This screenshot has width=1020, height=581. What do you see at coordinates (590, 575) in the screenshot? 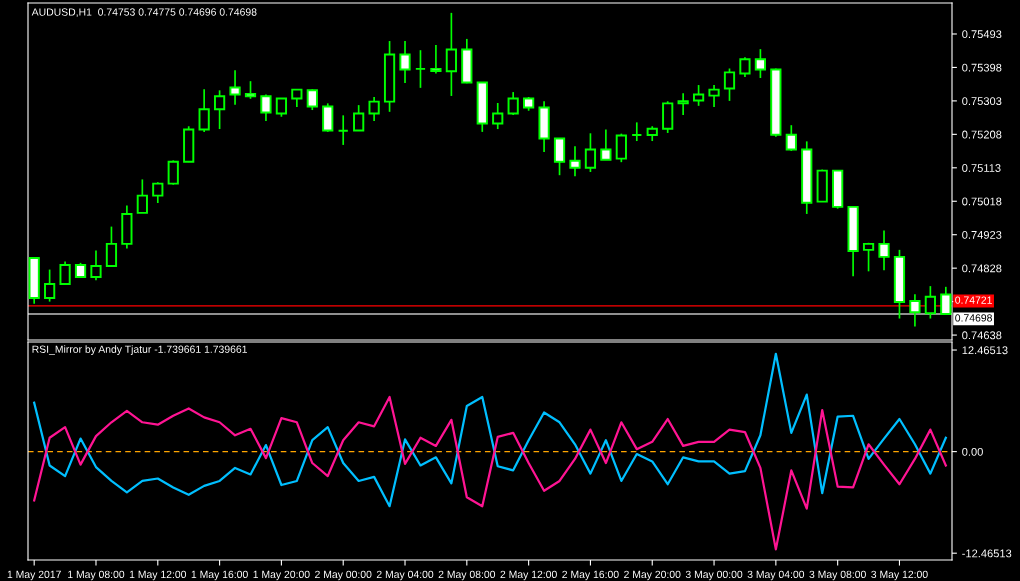
I see `x-tick-label: 2 May 16:00` at bounding box center [590, 575].